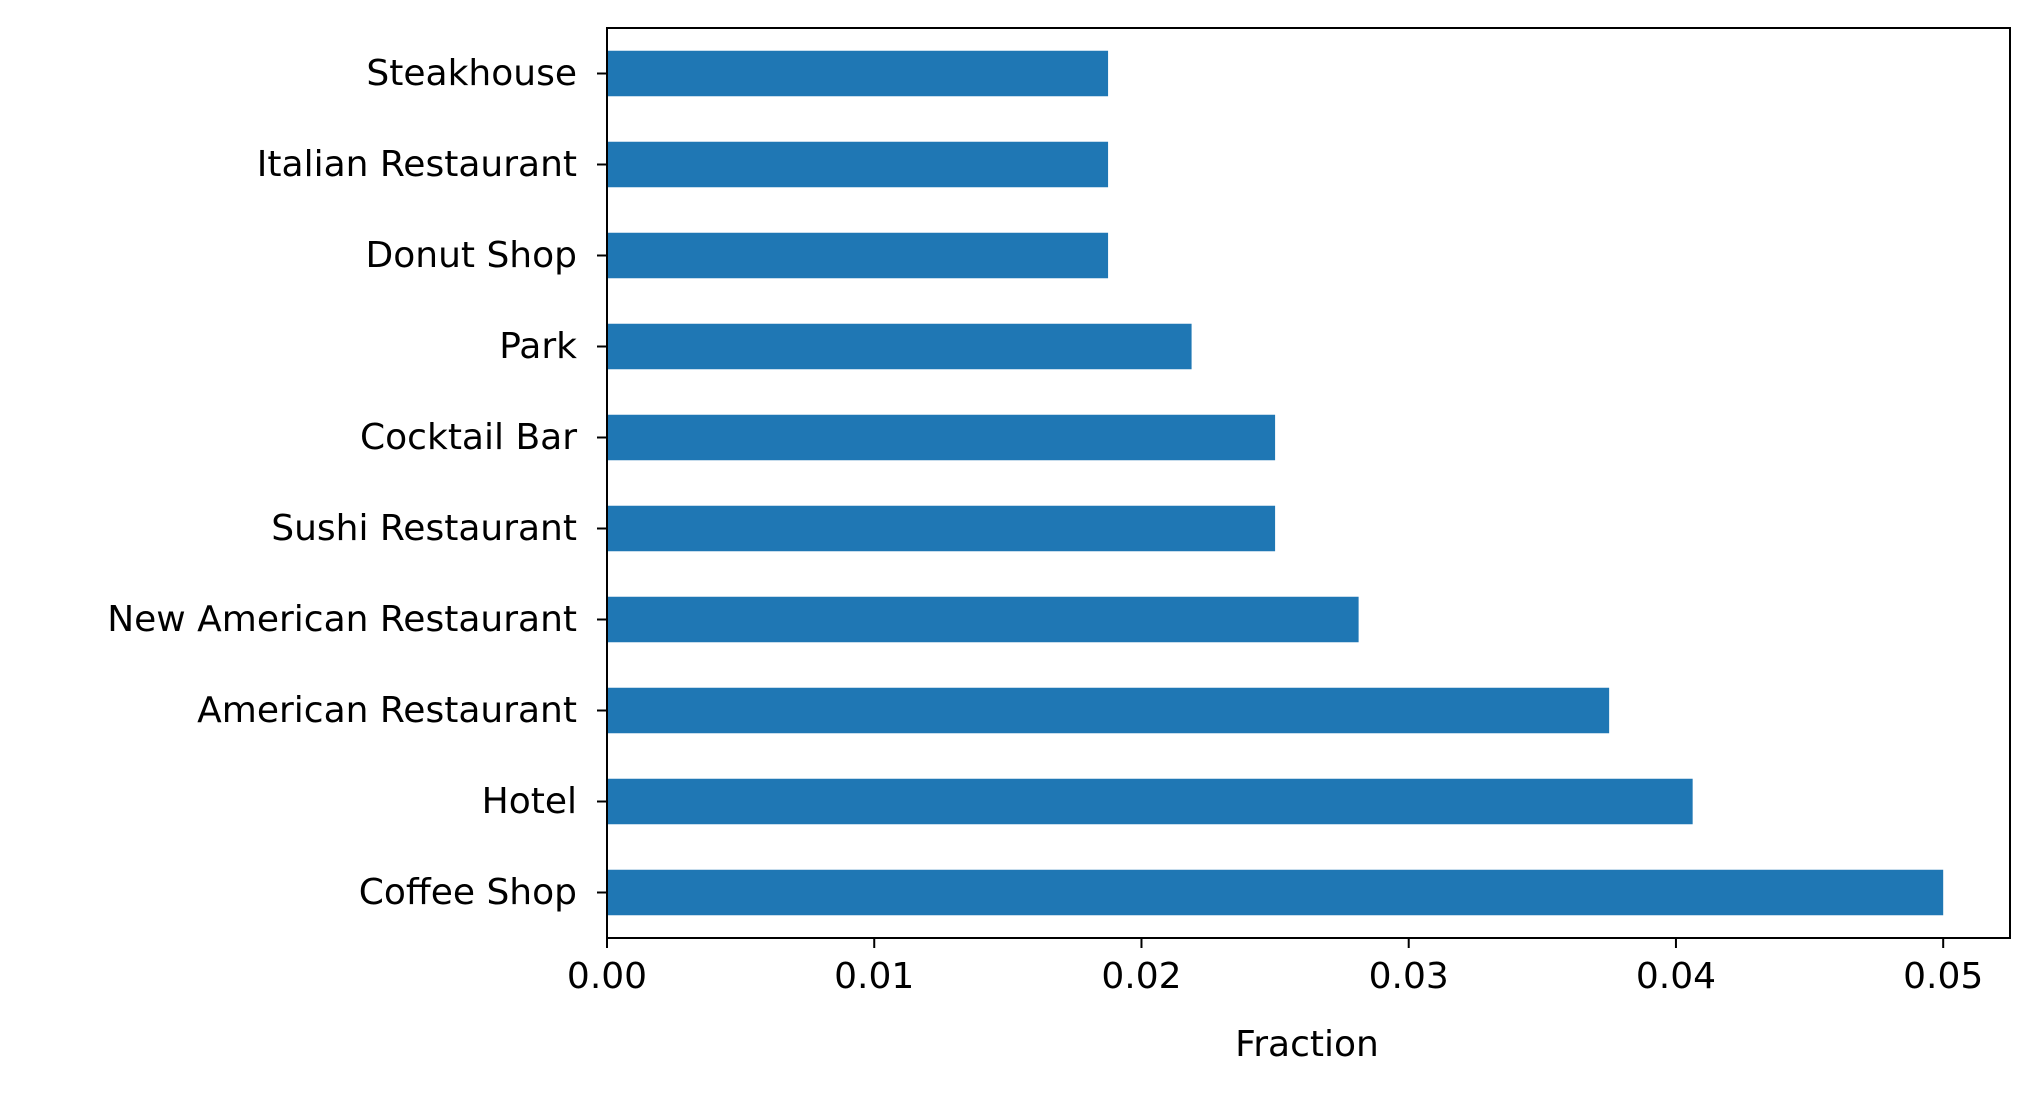 Image resolution: width=2027 pixels, height=1095 pixels. Describe the element at coordinates (417, 164) in the screenshot. I see `y-tick-label: Italian Restaurant` at that location.